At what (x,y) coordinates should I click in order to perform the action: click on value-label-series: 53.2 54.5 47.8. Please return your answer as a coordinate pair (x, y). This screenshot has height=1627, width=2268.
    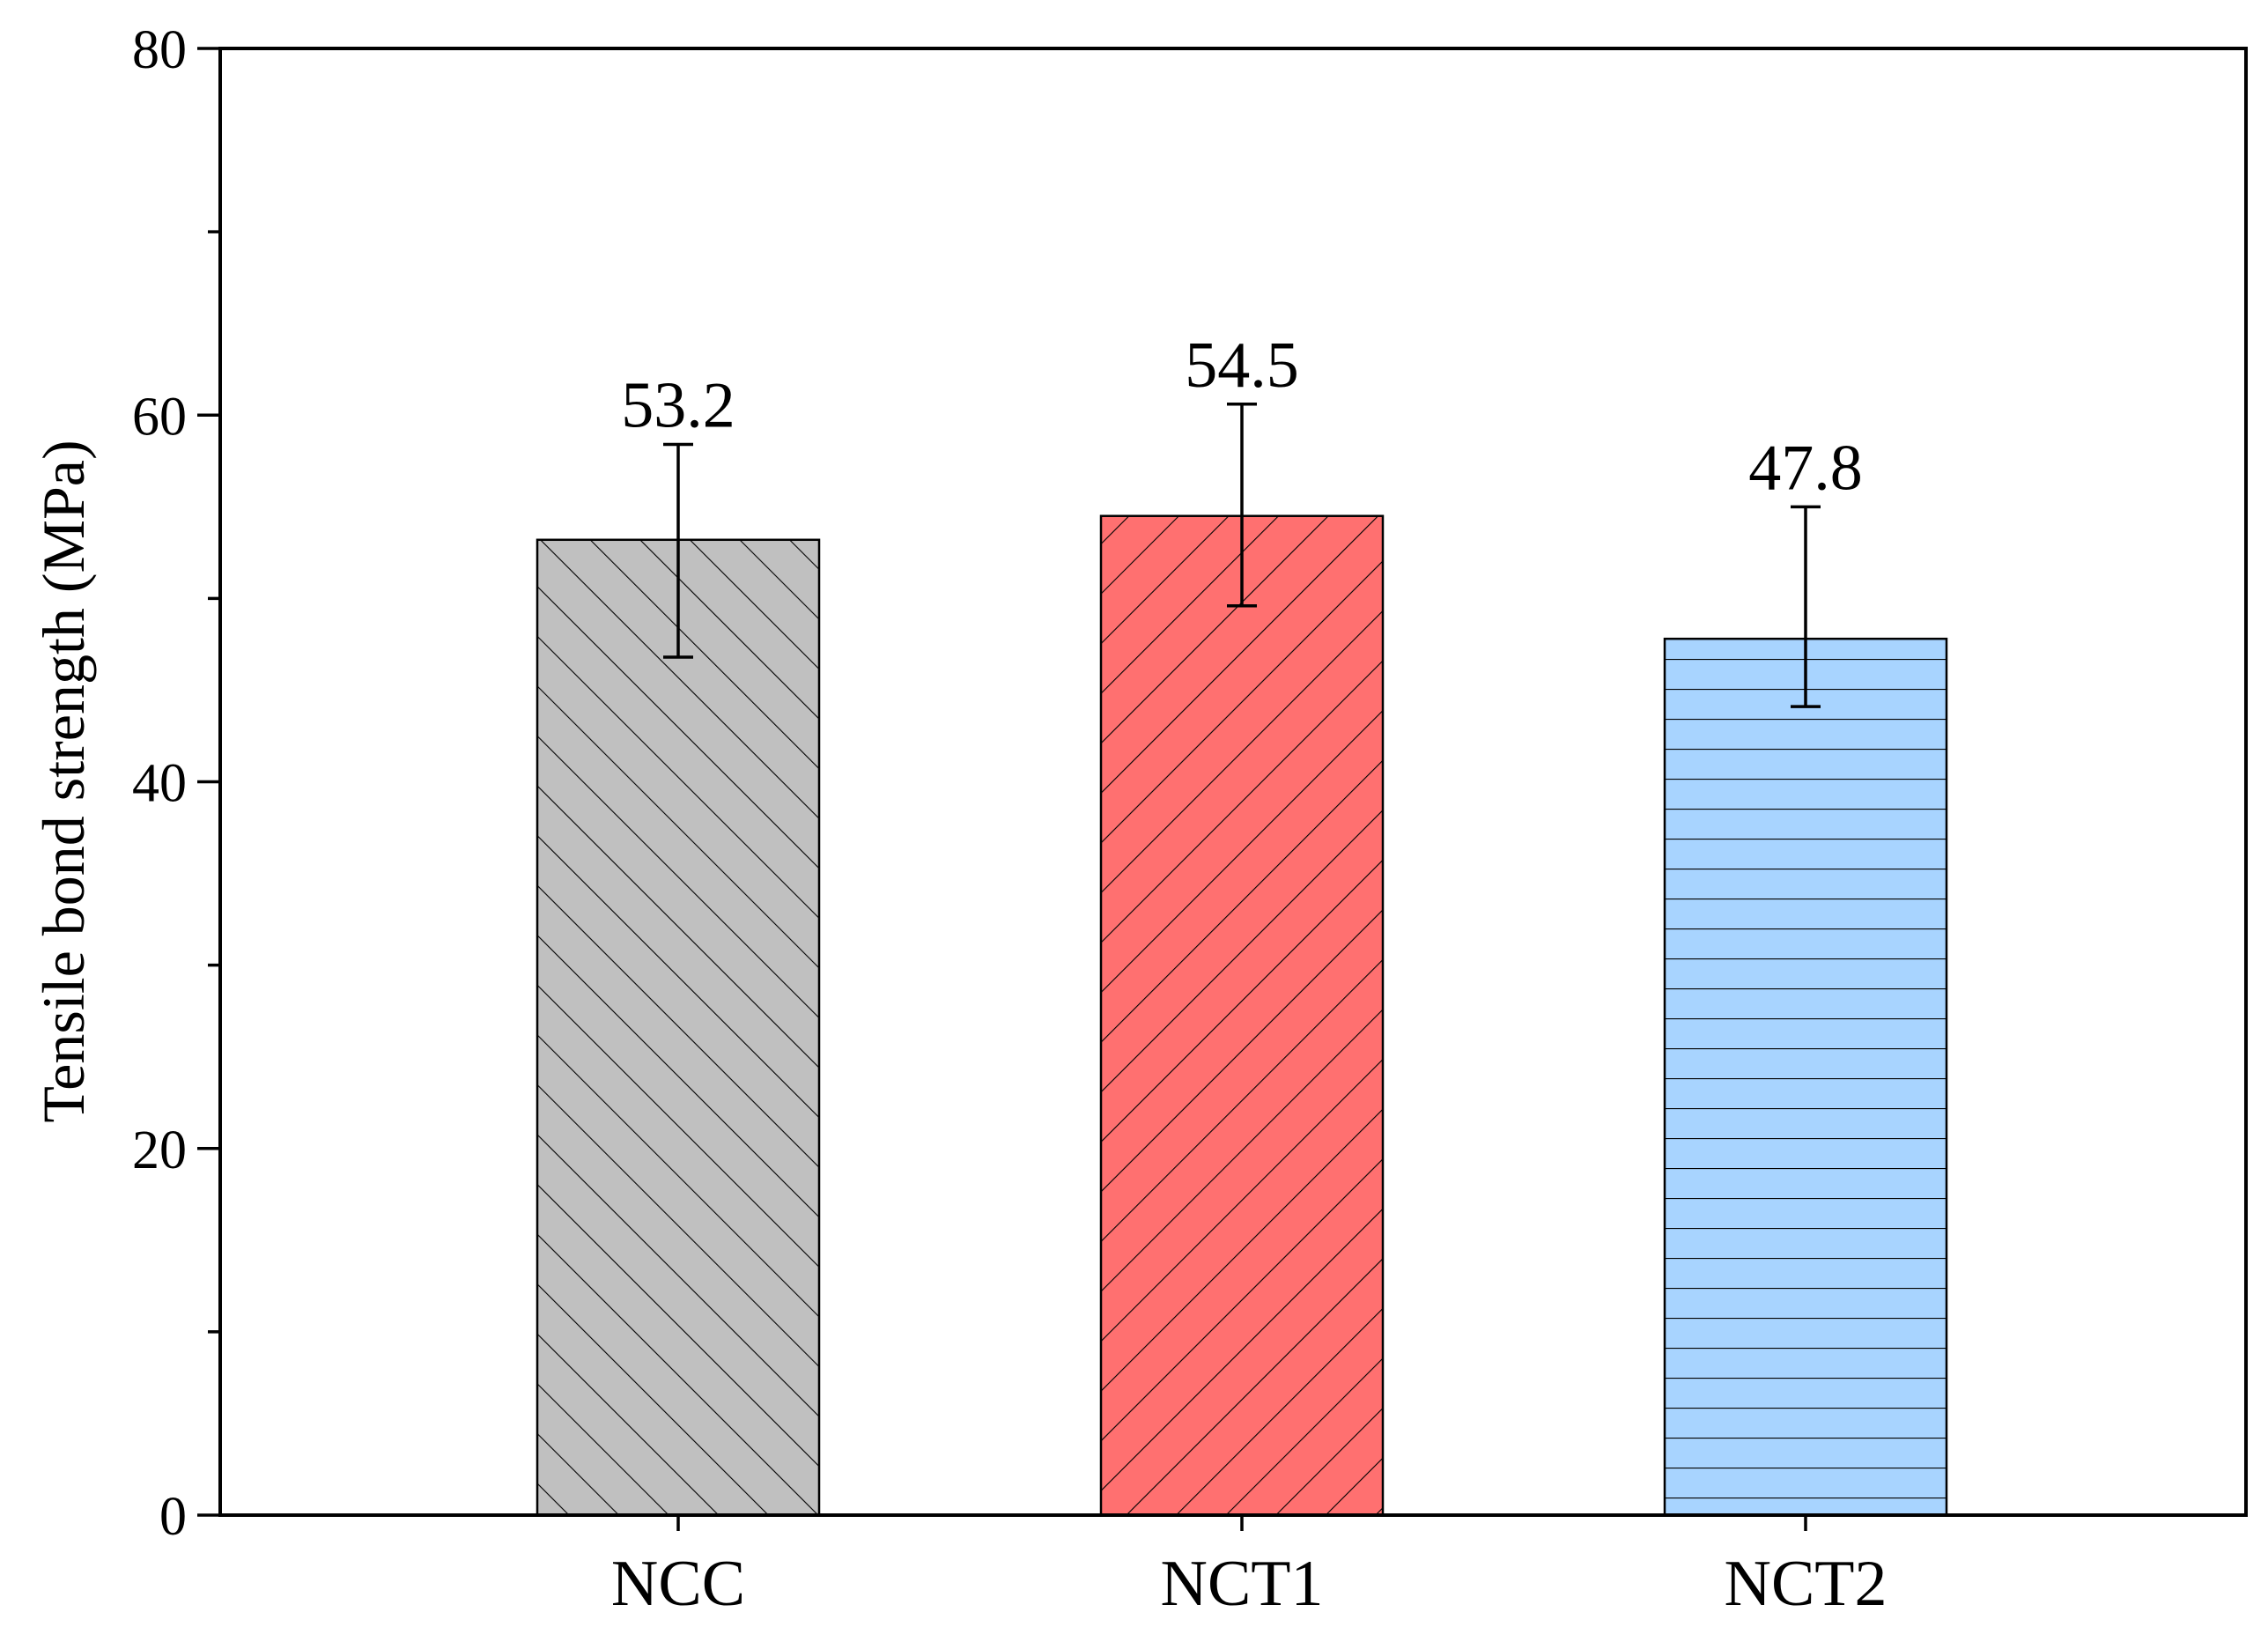
    Looking at the image, I should click on (1242, 417).